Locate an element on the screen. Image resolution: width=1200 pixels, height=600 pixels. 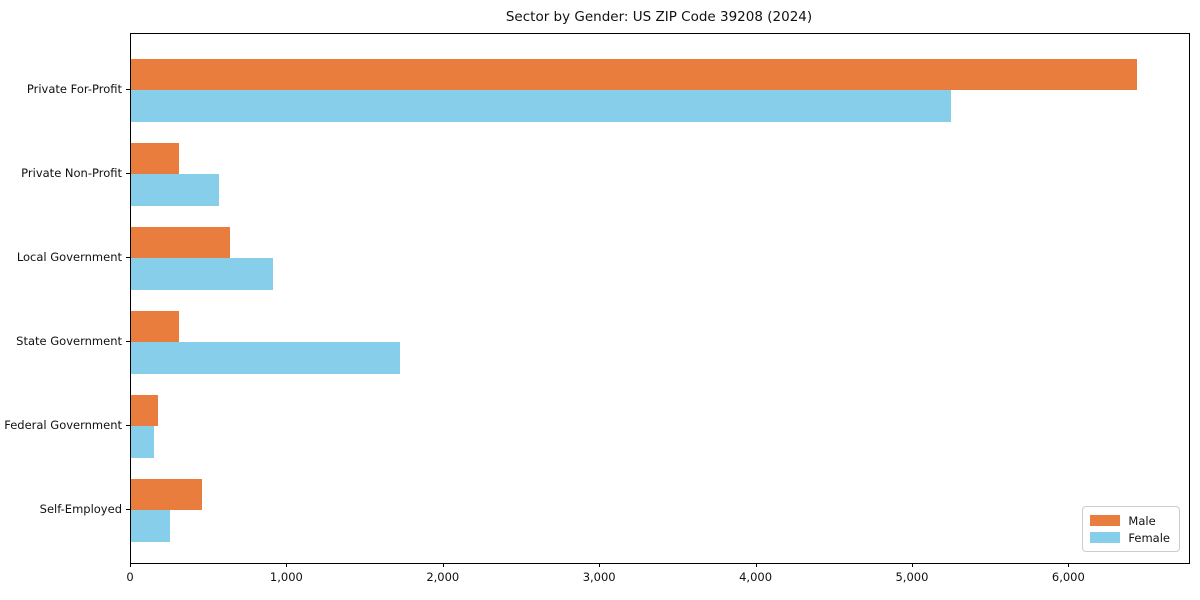
legend-label: Female is located at coordinates (1149, 537).